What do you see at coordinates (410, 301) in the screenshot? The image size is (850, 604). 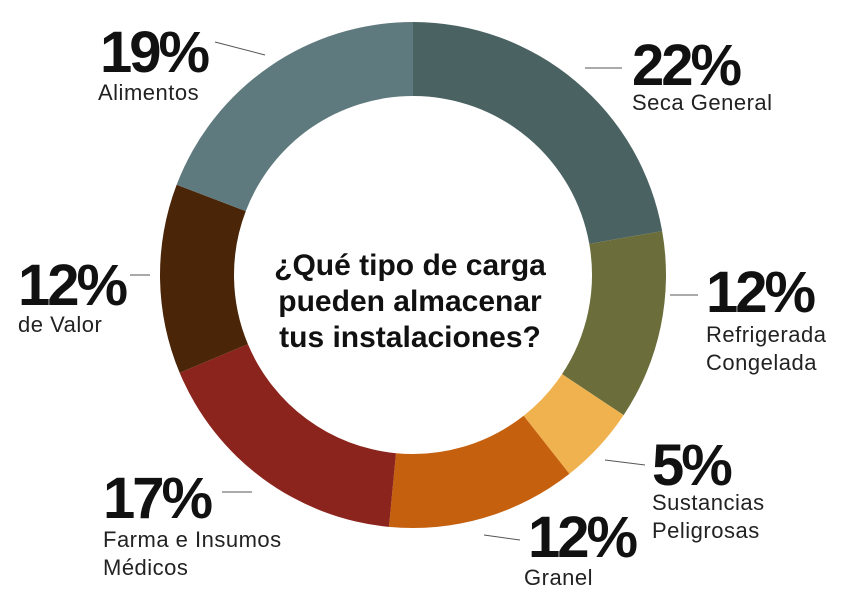 I see `chart-title: pueden almacenar` at bounding box center [410, 301].